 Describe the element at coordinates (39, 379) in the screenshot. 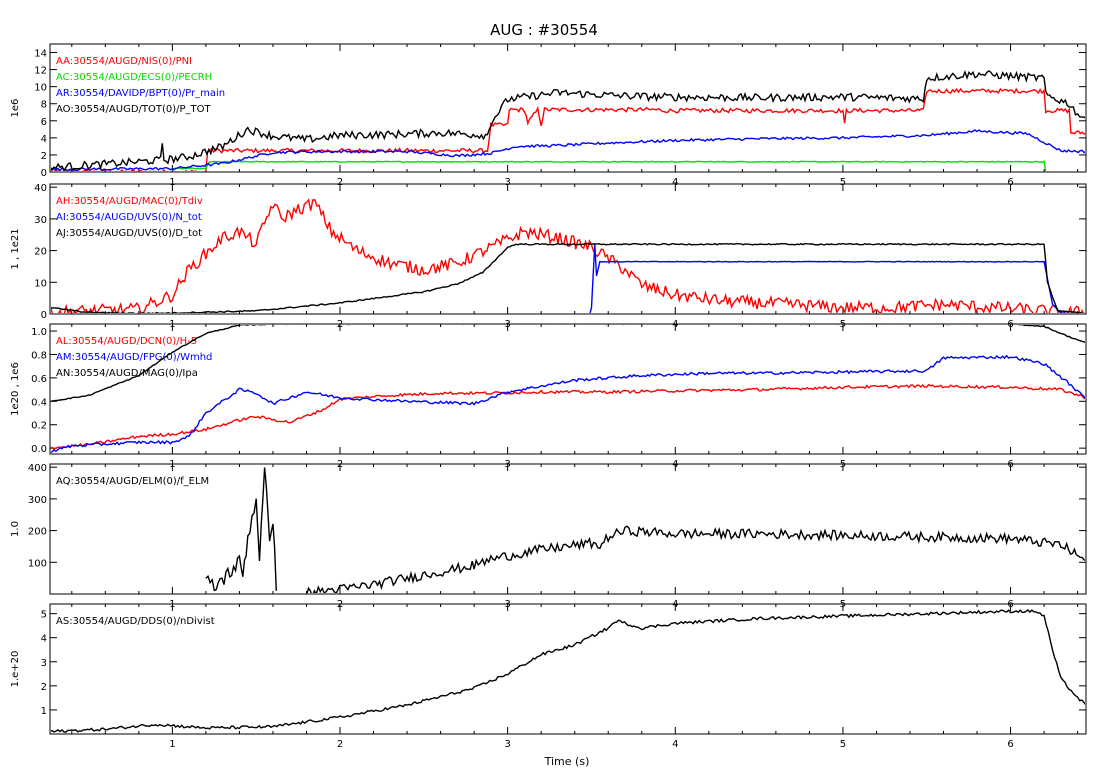

I see `y-tick-label: 0.6` at that location.